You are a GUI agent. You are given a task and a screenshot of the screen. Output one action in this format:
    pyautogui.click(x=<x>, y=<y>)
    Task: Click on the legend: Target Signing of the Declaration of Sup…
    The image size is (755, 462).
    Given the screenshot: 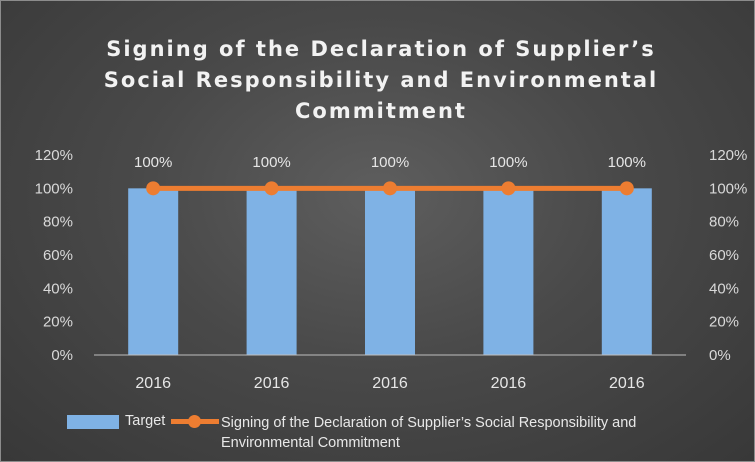 What is the action you would take?
    pyautogui.click(x=397, y=432)
    